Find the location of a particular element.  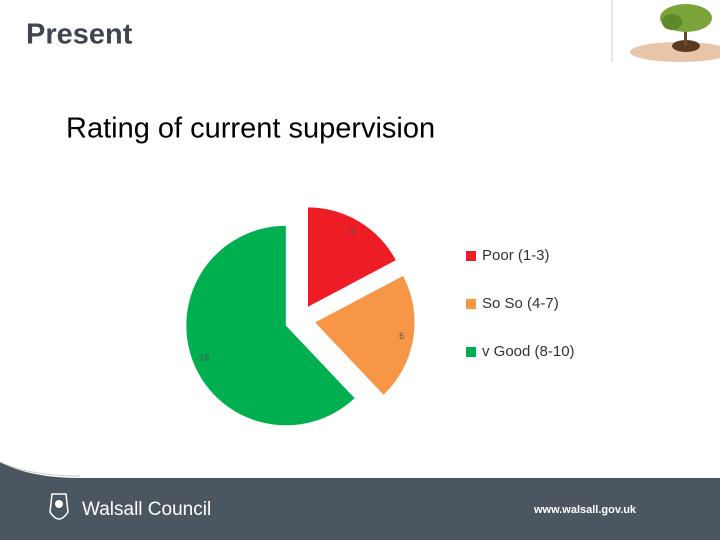

data-label: 5 is located at coordinates (353, 231).